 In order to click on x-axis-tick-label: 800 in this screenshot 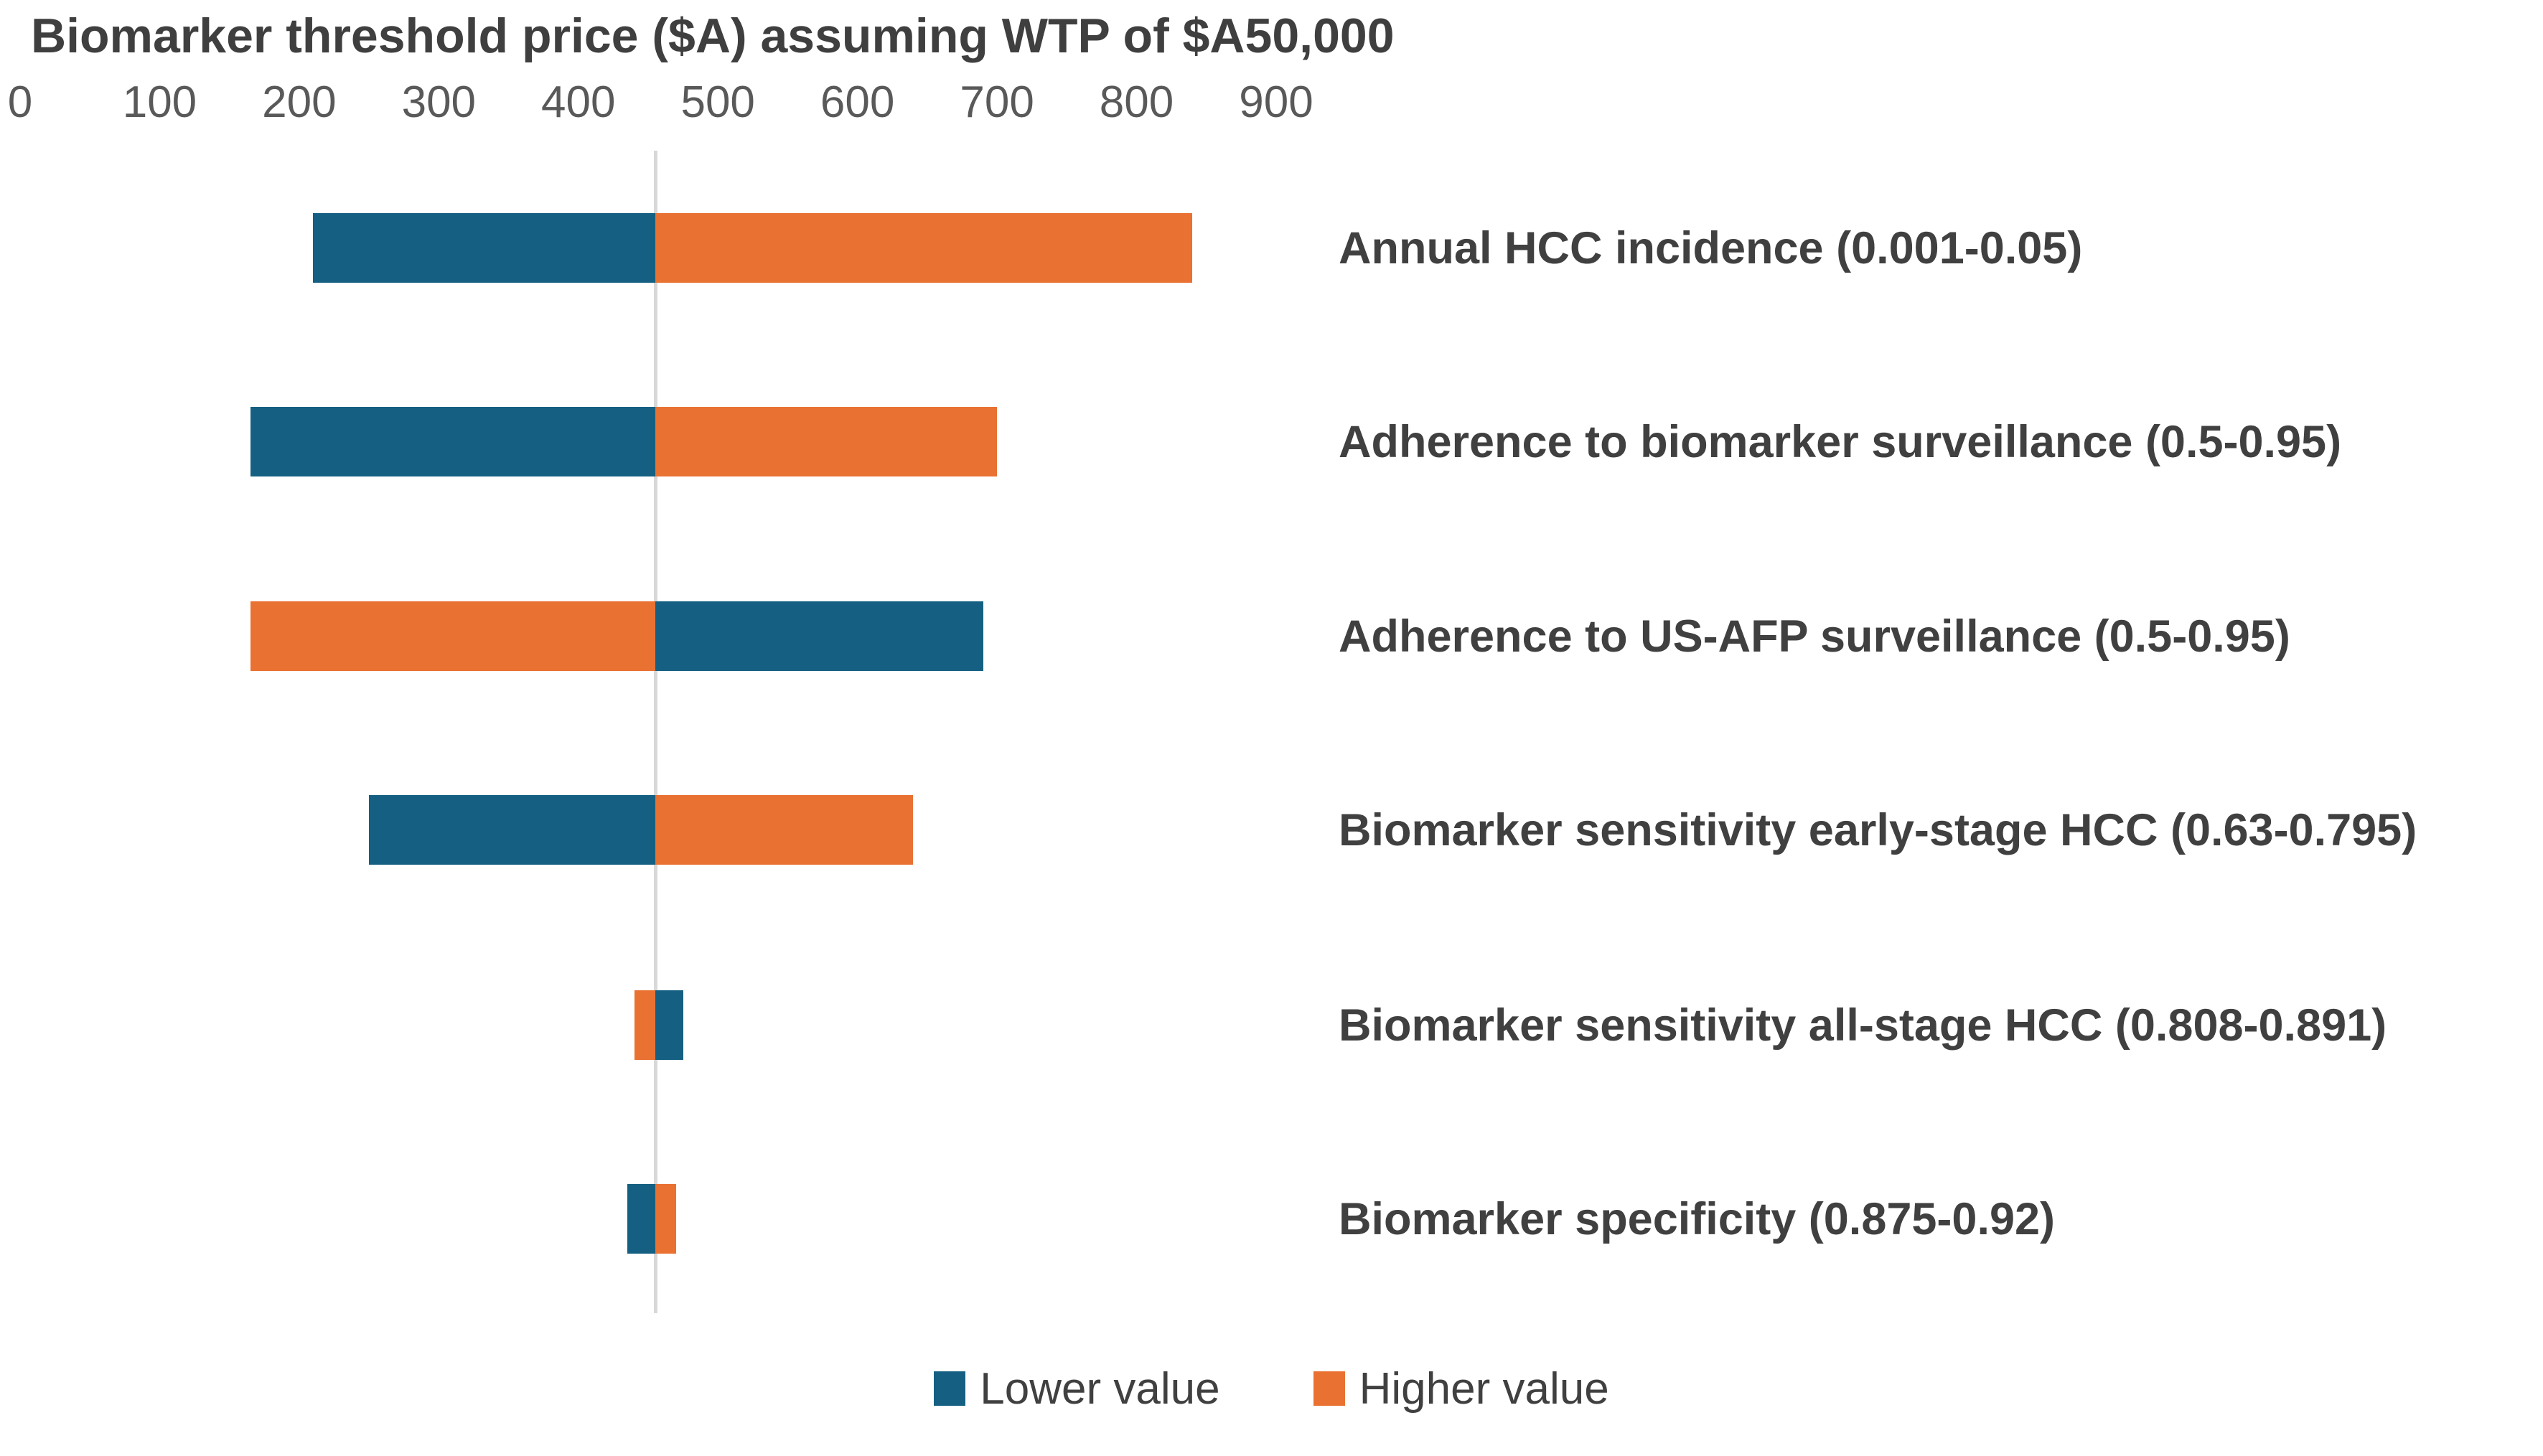, I will do `click(1137, 102)`.